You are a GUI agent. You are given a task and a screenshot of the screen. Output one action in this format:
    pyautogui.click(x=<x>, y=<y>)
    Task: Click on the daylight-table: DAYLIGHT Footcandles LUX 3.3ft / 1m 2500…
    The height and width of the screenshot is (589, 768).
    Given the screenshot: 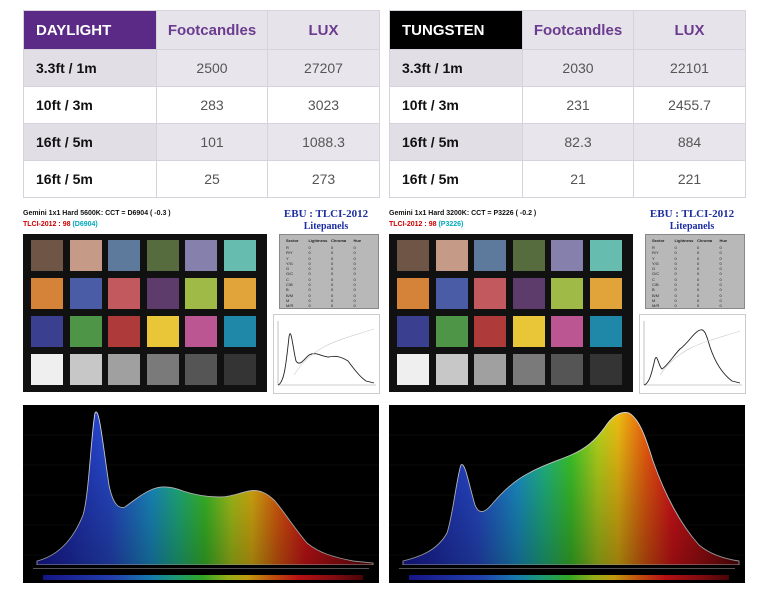 What is the action you would take?
    pyautogui.click(x=201, y=104)
    